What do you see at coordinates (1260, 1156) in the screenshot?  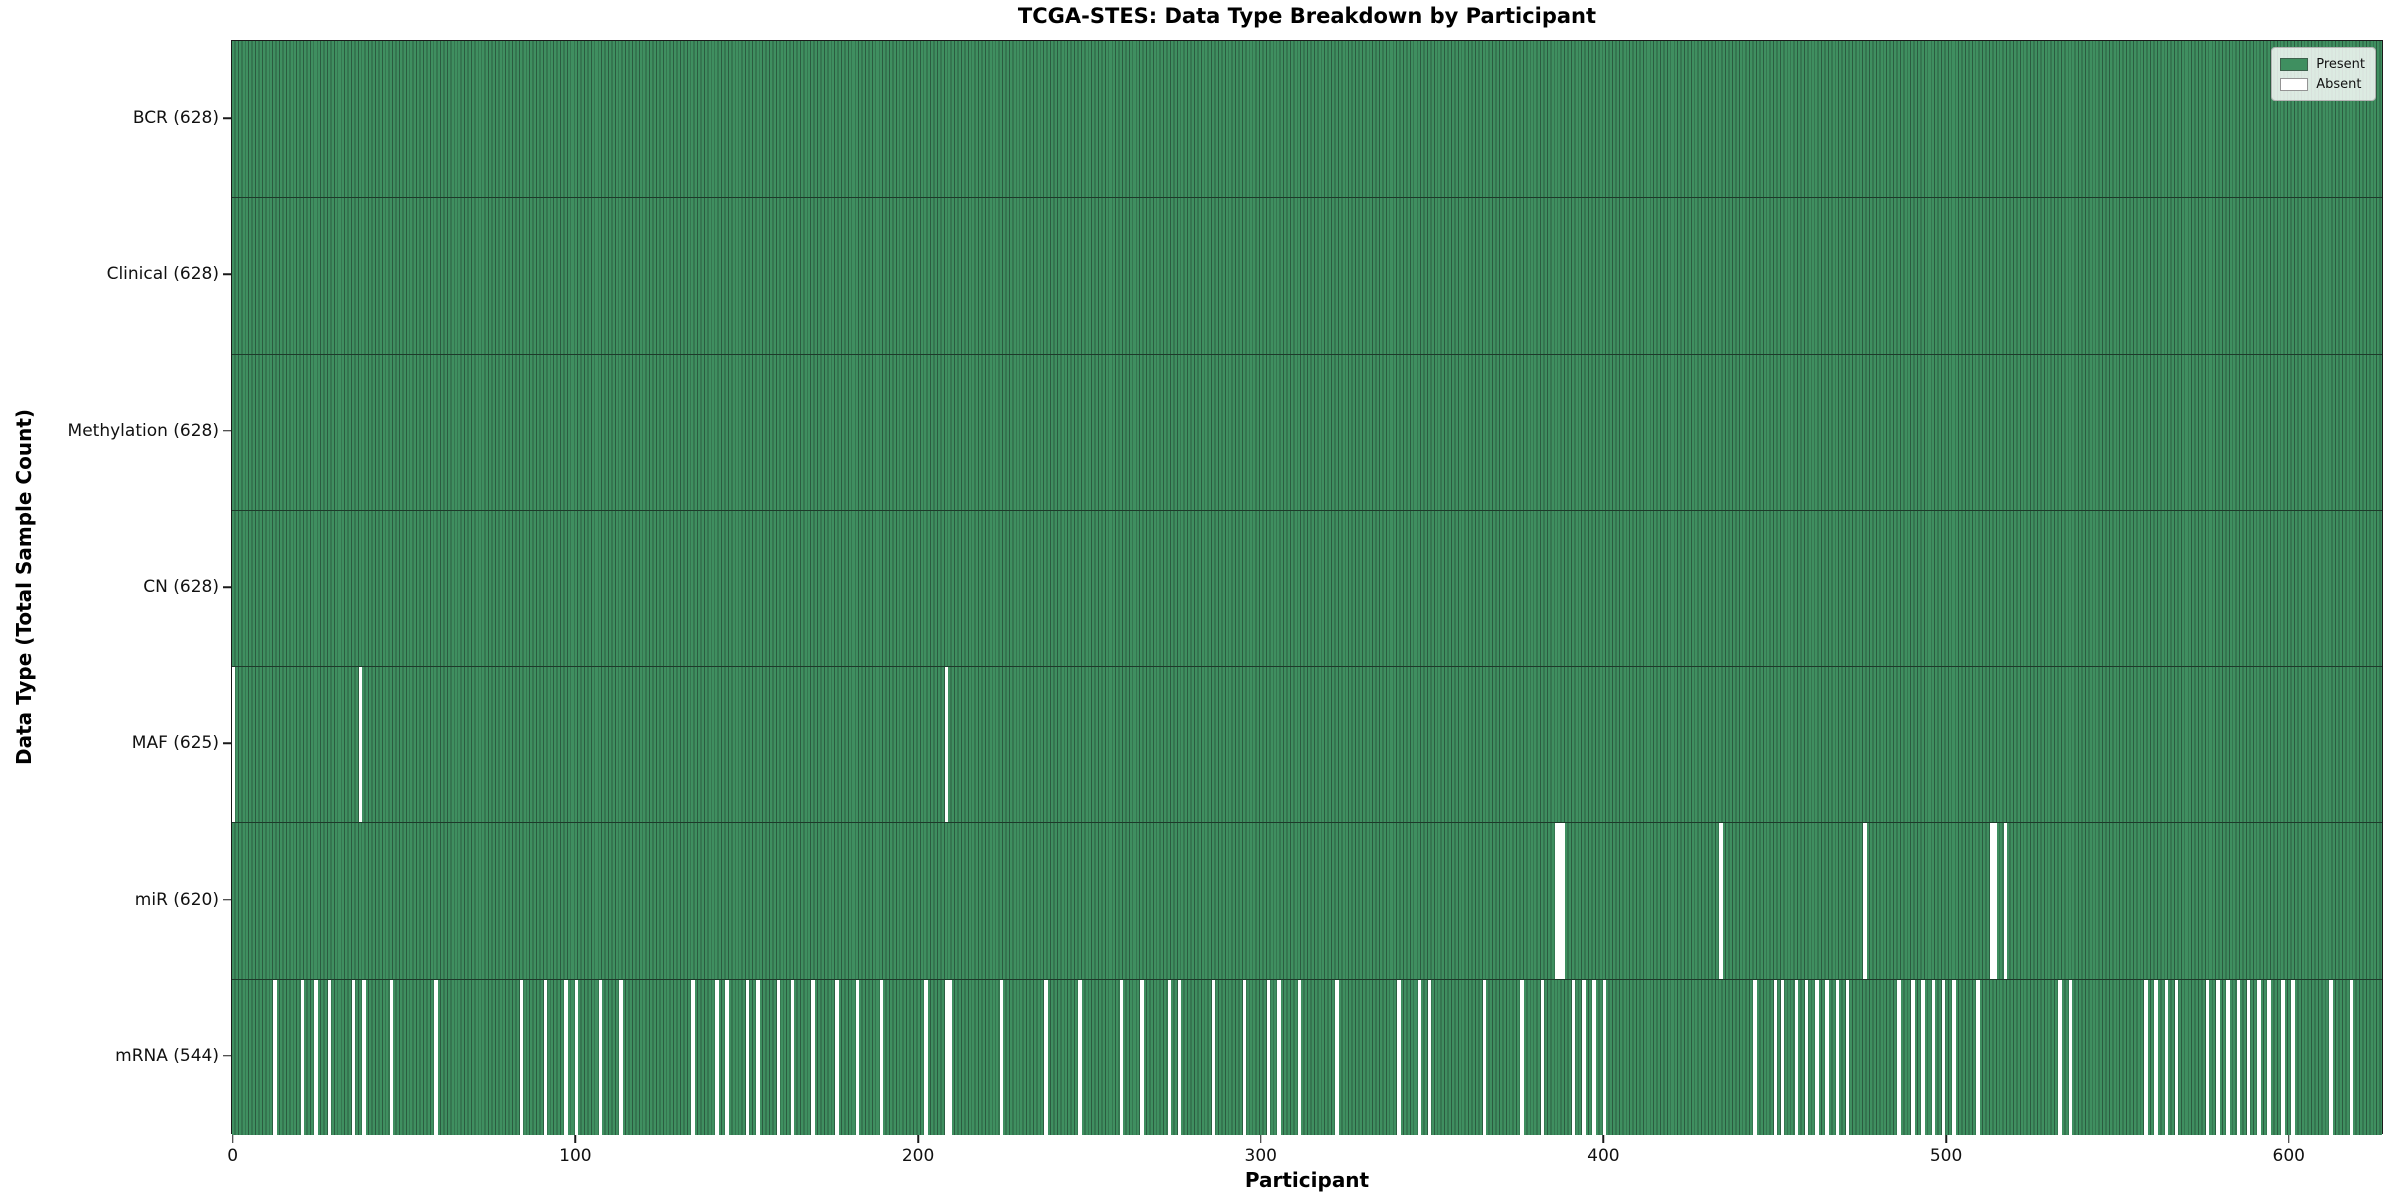 I see `xtick-label-300: 300` at bounding box center [1260, 1156].